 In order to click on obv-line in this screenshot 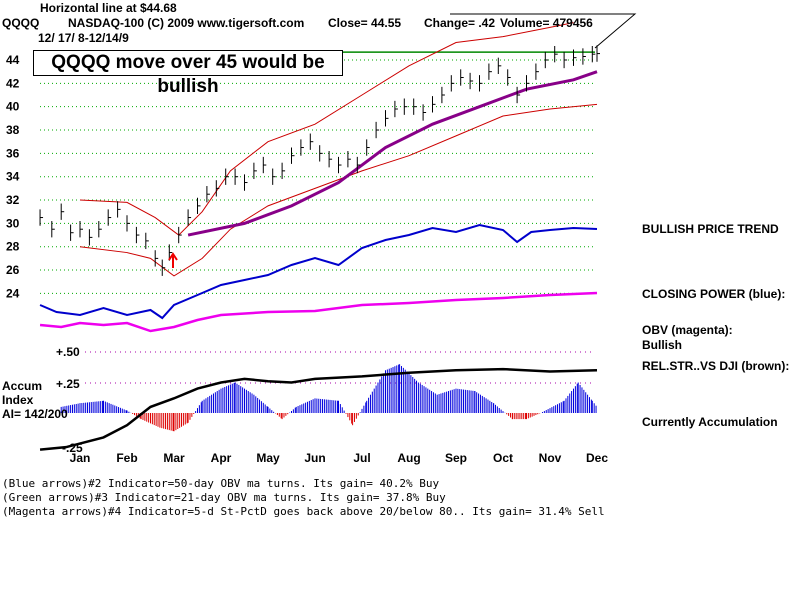, I will do `click(318, 312)`.